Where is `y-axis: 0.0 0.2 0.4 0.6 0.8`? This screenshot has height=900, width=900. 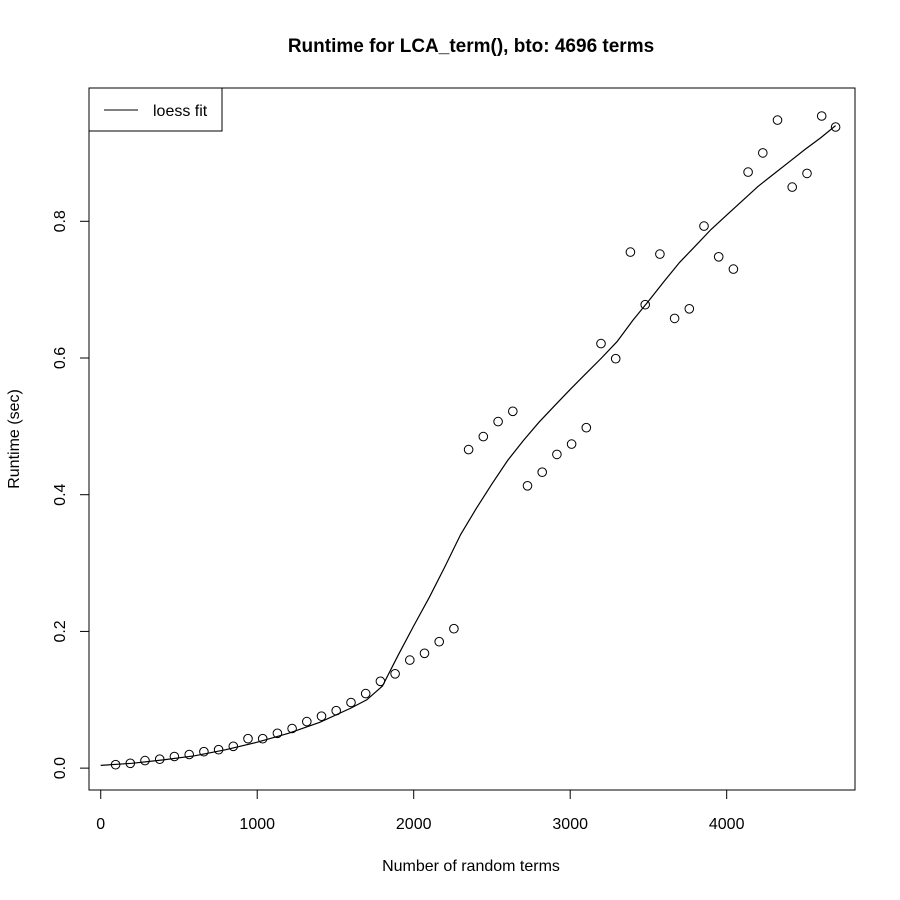 y-axis: 0.0 0.2 0.4 0.6 0.8 is located at coordinates (71, 494).